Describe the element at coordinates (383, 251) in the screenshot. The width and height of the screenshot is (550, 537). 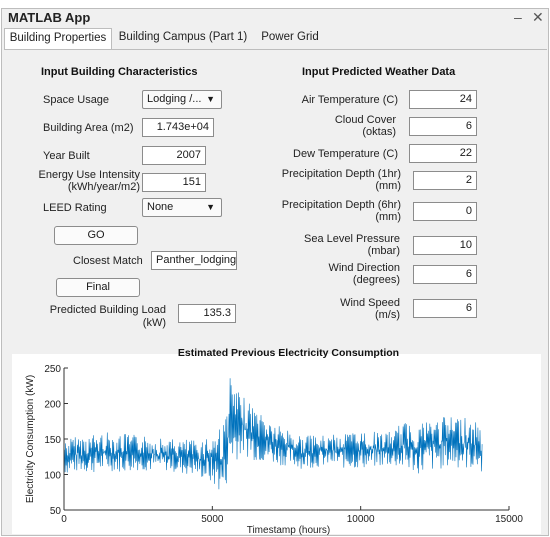
I see `sea-level-pressure-label-line2: (mbar)` at that location.